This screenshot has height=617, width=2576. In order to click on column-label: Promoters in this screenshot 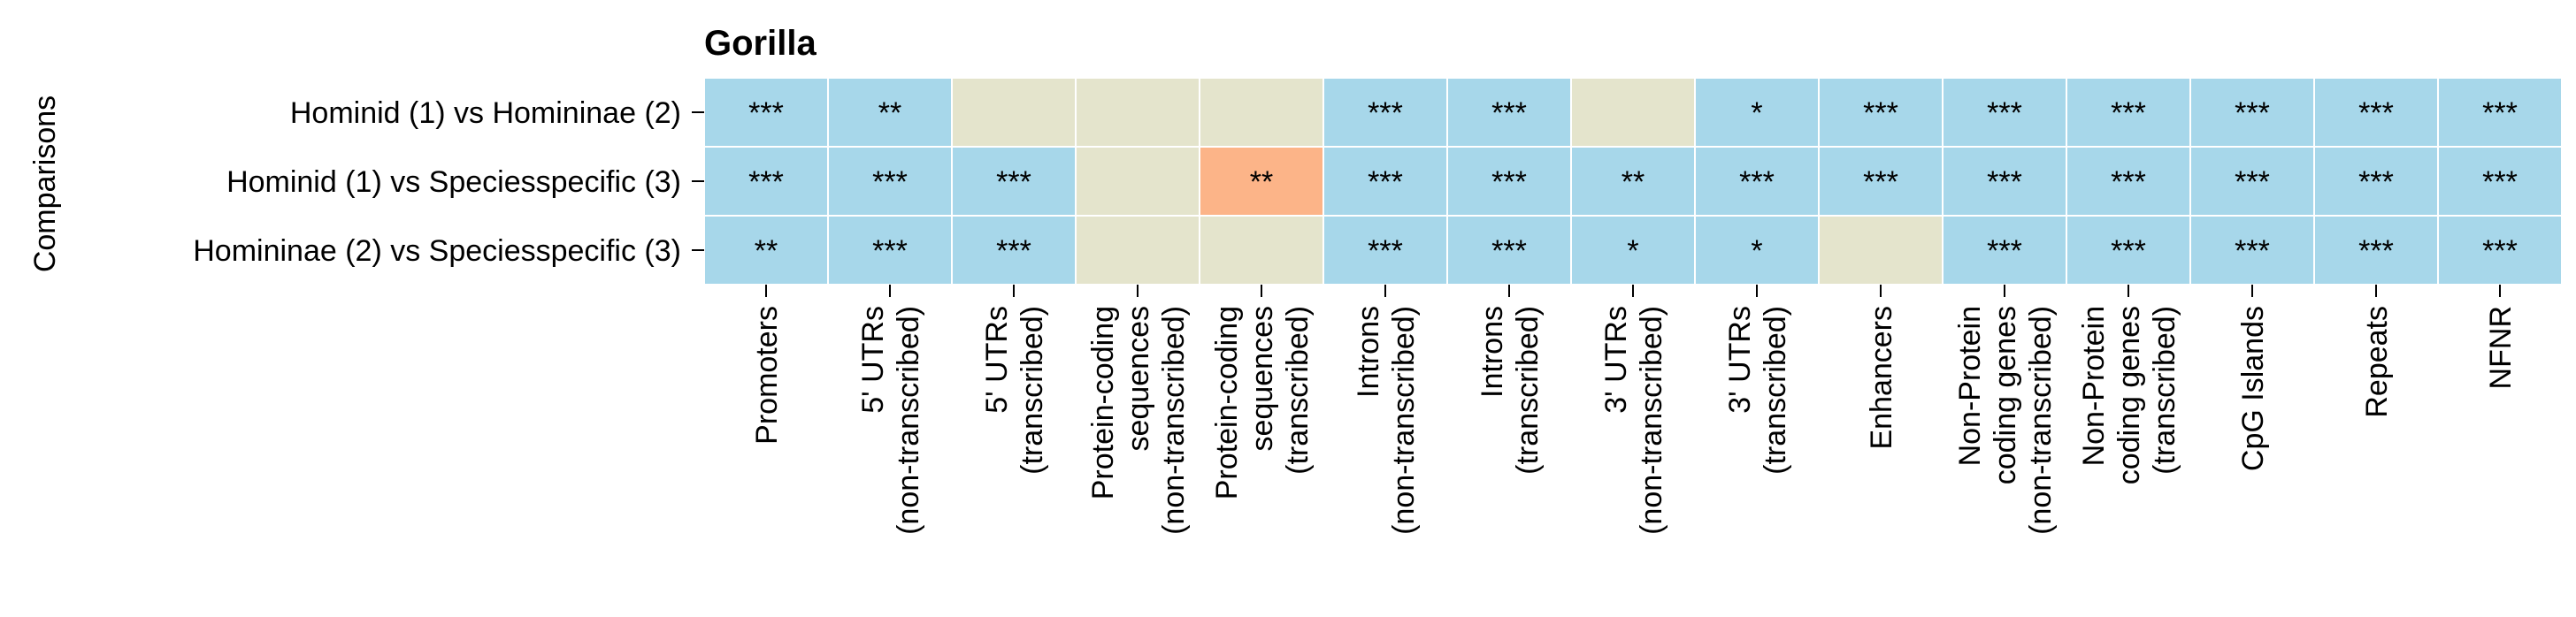, I will do `click(767, 375)`.